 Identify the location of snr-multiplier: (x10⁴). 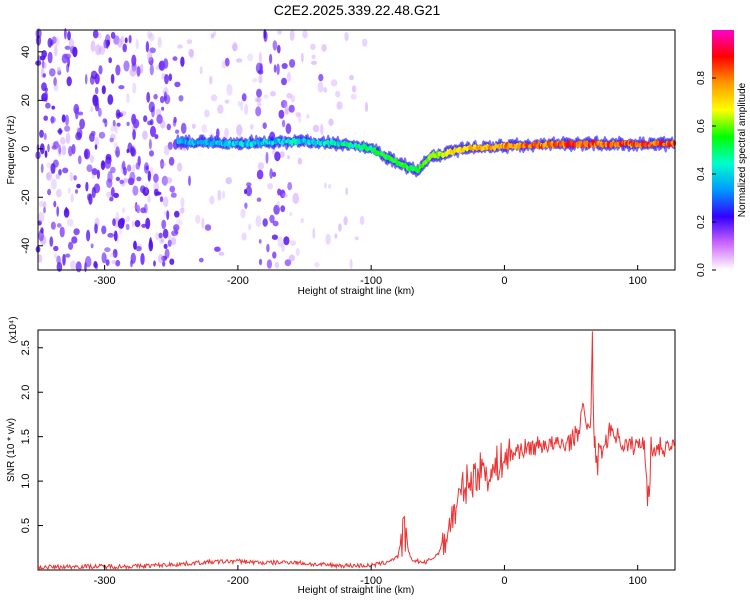
(13, 329).